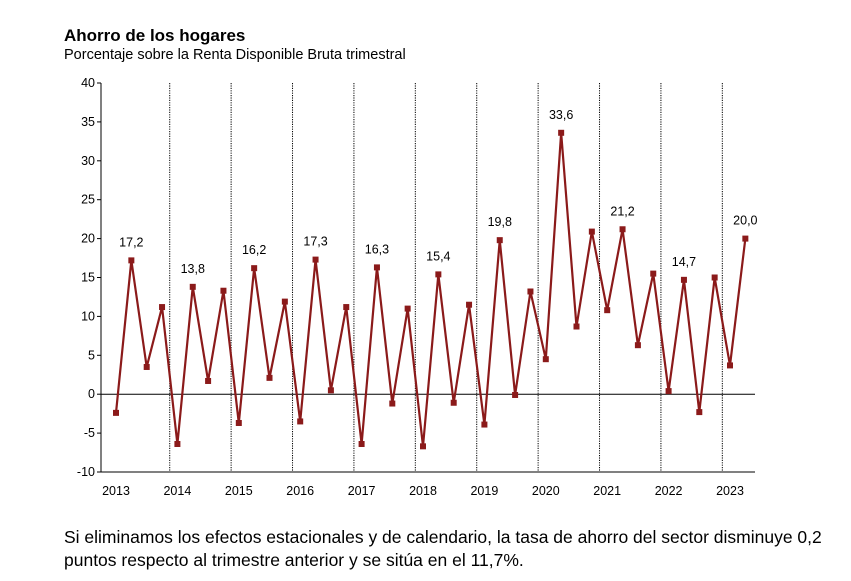 The height and width of the screenshot is (581, 851). What do you see at coordinates (622, 211) in the screenshot?
I see `data-label: 21,2` at bounding box center [622, 211].